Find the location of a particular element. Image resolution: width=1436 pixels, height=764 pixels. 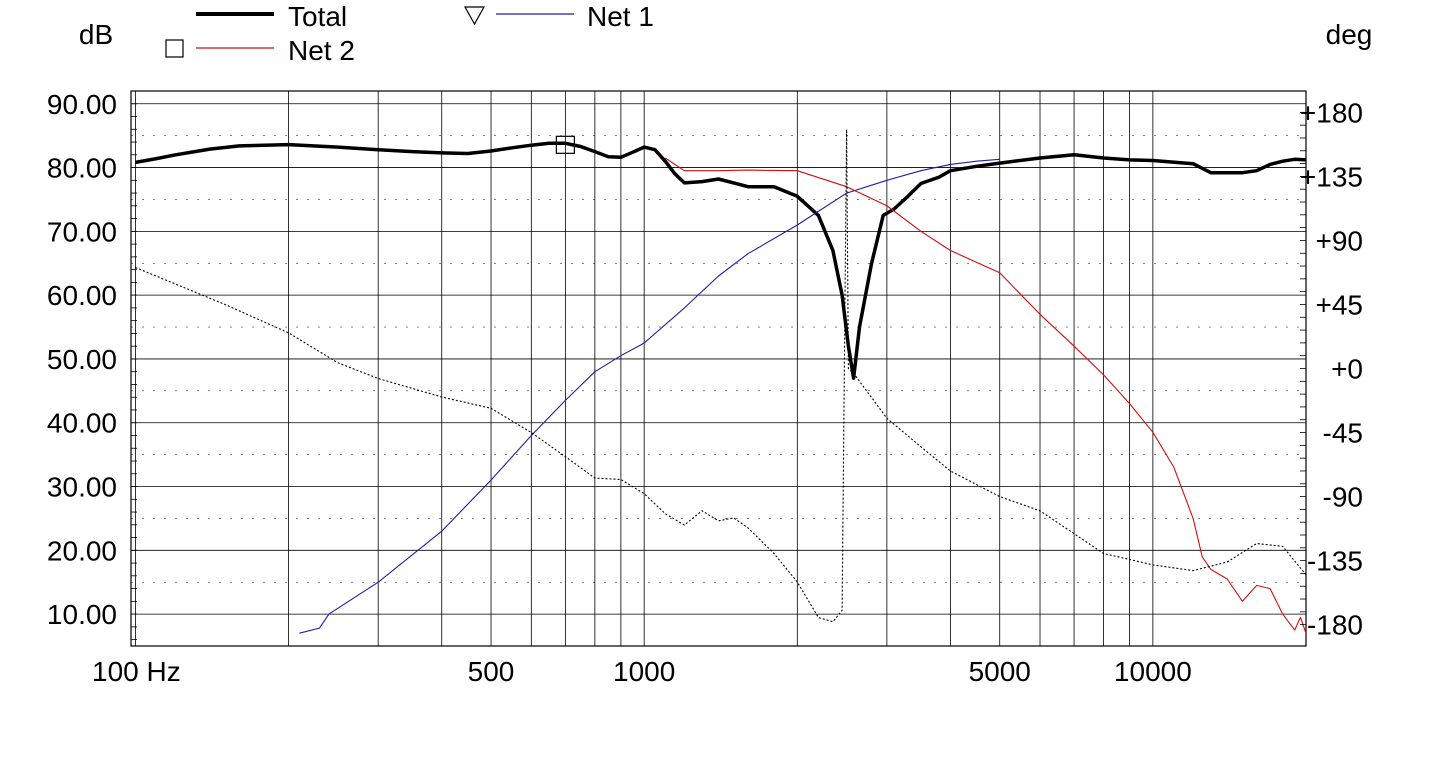

y-left-tick-label: 80.00 is located at coordinates (82, 168).